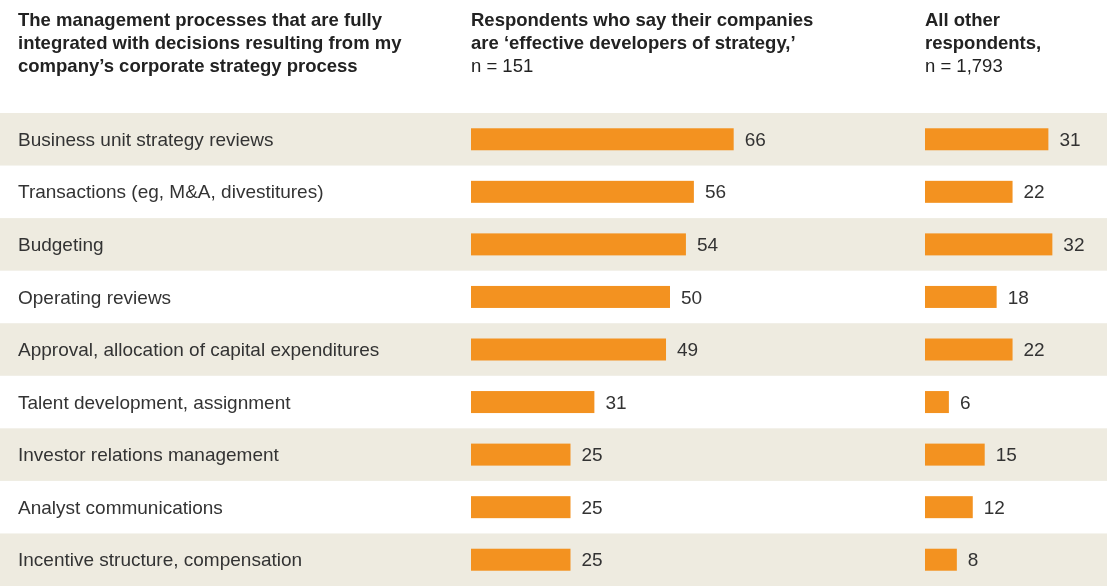  Describe the element at coordinates (964, 65) in the screenshot. I see `chart-subtitle: n = 1,793` at that location.